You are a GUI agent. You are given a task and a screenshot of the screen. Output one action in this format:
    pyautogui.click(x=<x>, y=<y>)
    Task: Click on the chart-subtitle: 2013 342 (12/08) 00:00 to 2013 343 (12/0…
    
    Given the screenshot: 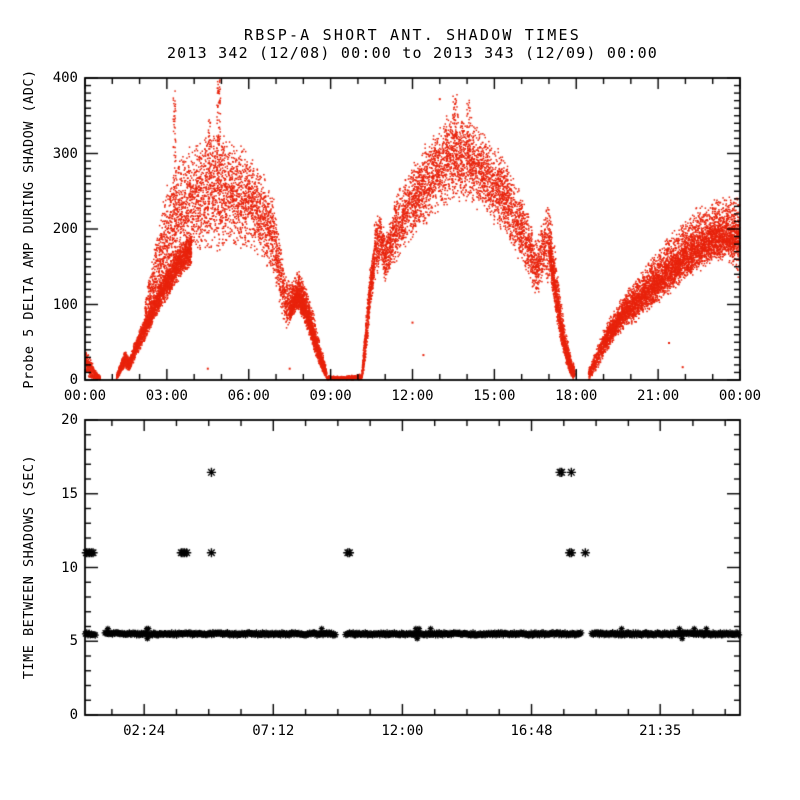 What is the action you would take?
    pyautogui.click(x=412, y=53)
    